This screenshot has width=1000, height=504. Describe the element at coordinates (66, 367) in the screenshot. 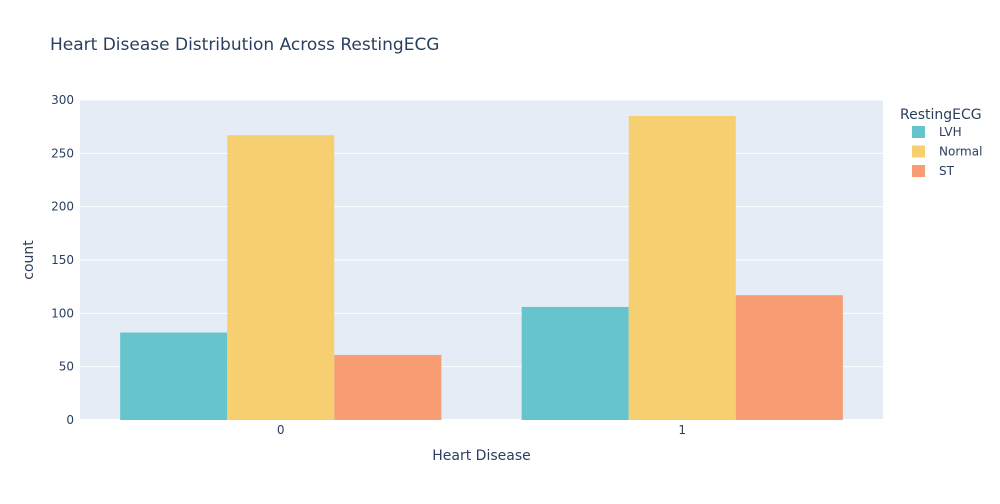

I see `y-tick-label: 50` at that location.